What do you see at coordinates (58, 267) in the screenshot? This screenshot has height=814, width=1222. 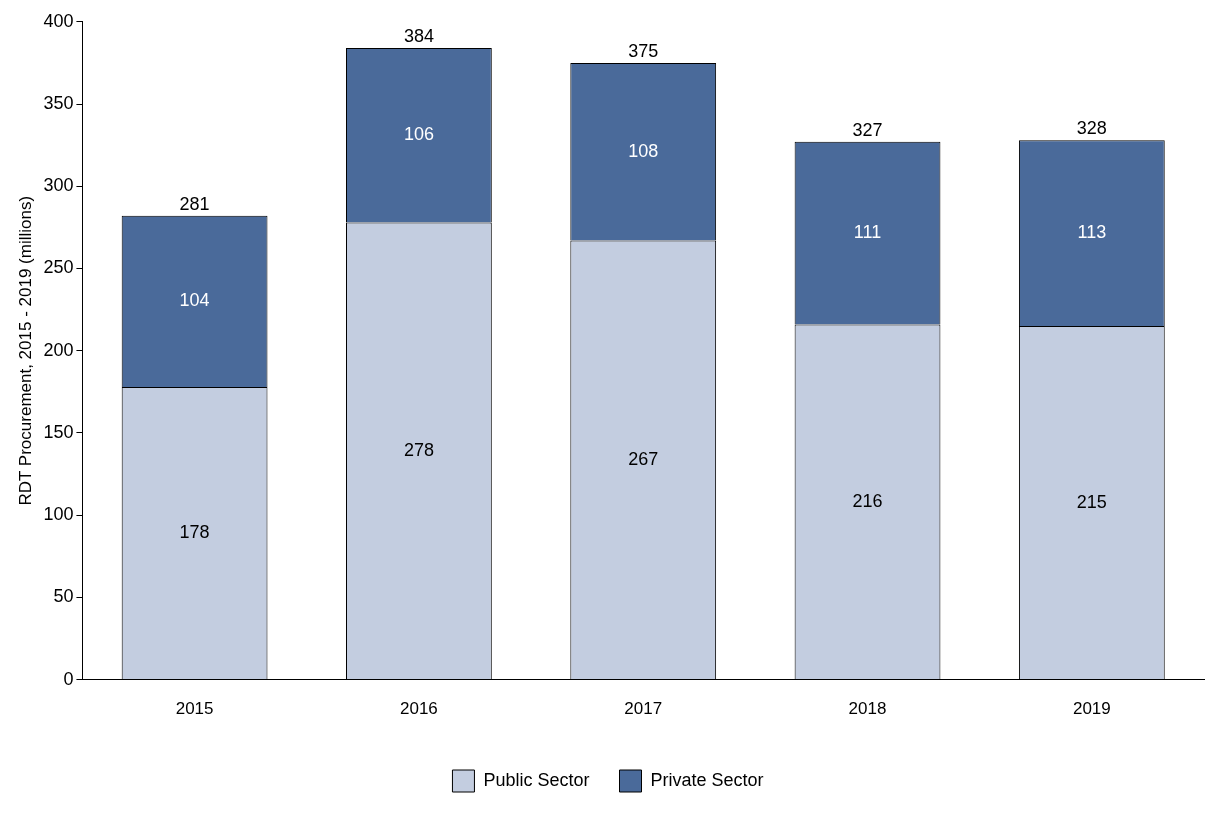 I see `y-tick-label: 250` at bounding box center [58, 267].